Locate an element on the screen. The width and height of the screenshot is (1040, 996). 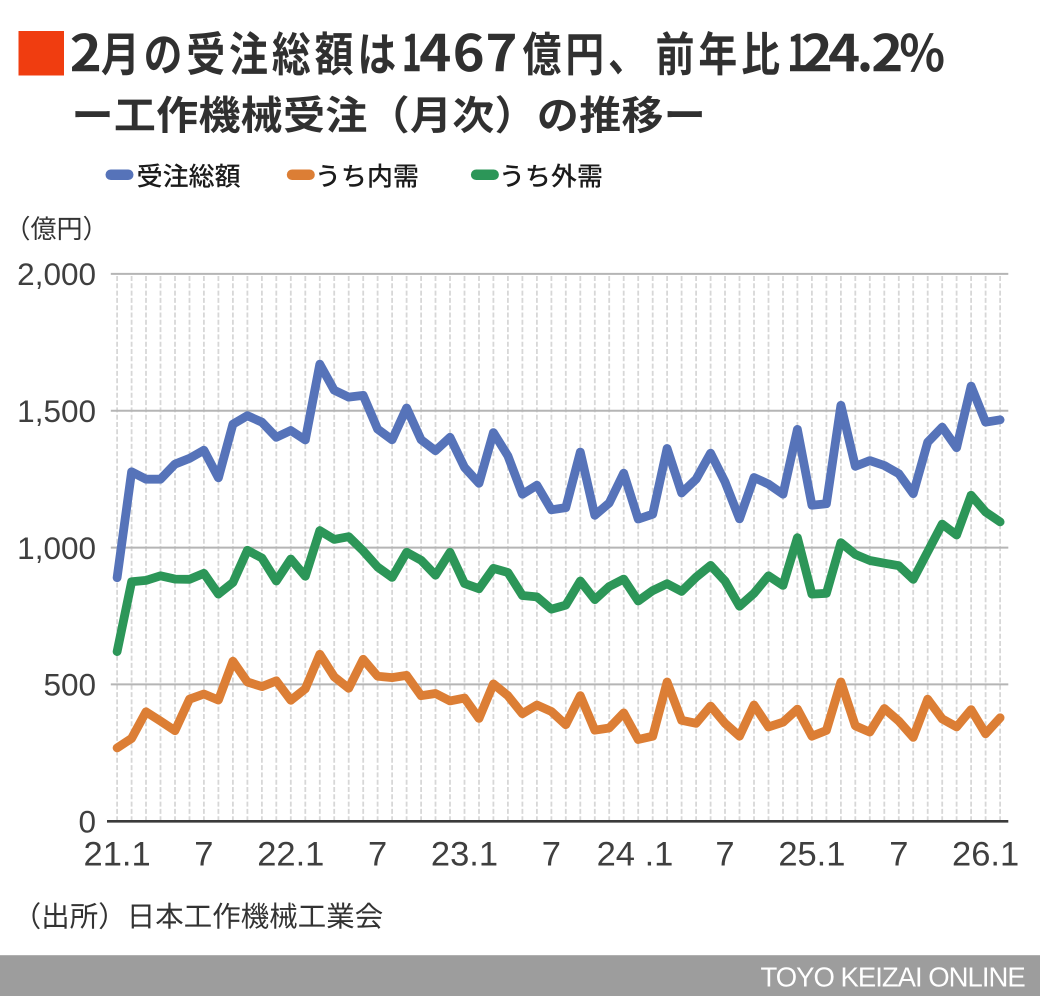
svg-text: 1,500 is located at coordinates (56, 411).